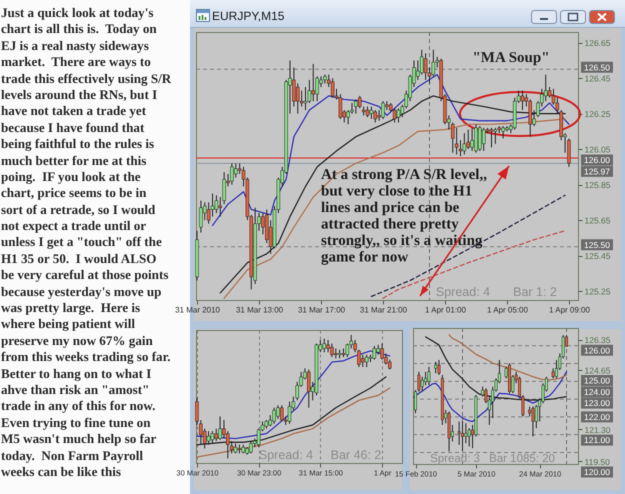 The image size is (625, 494). What do you see at coordinates (322, 310) in the screenshot?
I see `x-tick-label: 31 Mar 17:00` at bounding box center [322, 310].